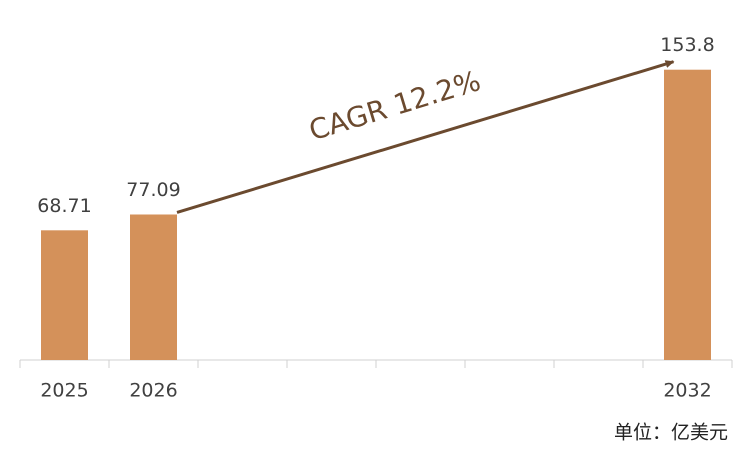 The image size is (750, 460). Describe the element at coordinates (394, 105) in the screenshot. I see `cagr-annotation: CAGR 12.2%` at that location.